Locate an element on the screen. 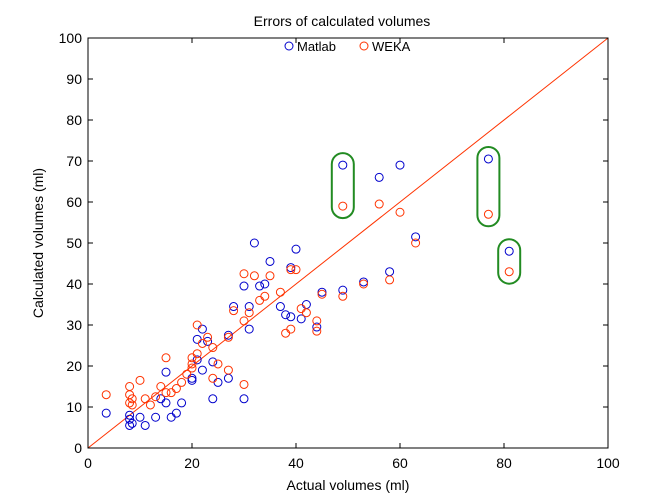  legend-marker-weka is located at coordinates (364, 46).